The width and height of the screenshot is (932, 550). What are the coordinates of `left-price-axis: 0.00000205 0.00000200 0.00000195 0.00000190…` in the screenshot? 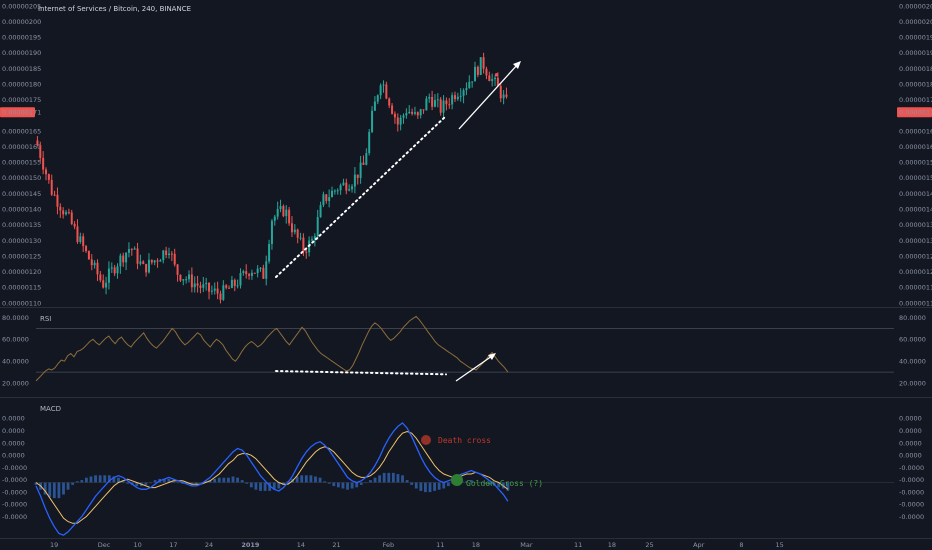 It's located at (20, 154).